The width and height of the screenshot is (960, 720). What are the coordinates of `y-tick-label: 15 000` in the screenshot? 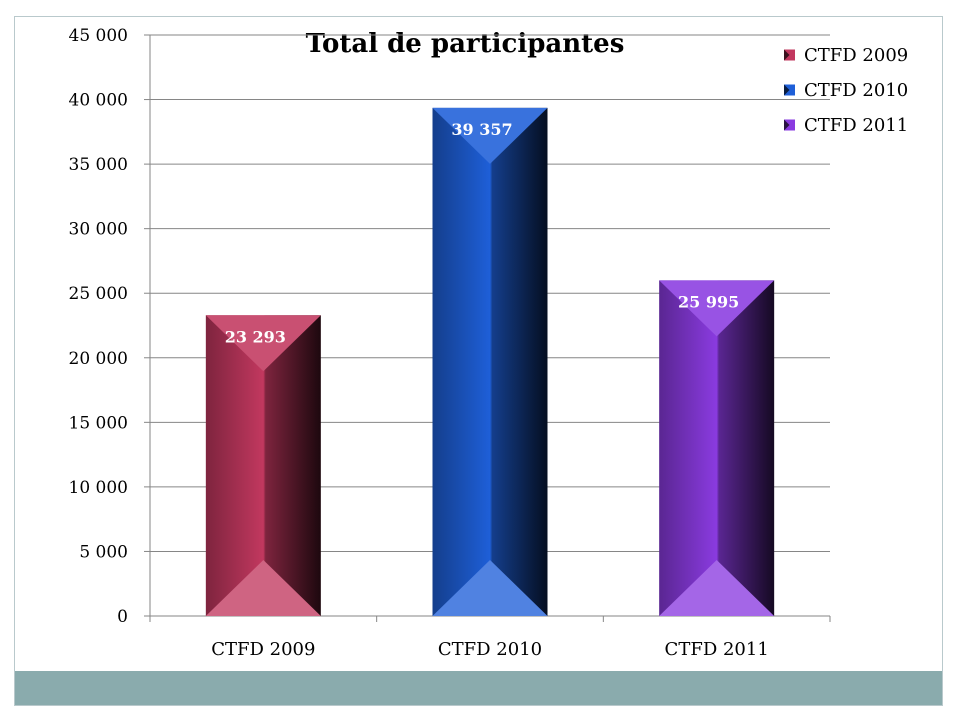 It's located at (98, 423).